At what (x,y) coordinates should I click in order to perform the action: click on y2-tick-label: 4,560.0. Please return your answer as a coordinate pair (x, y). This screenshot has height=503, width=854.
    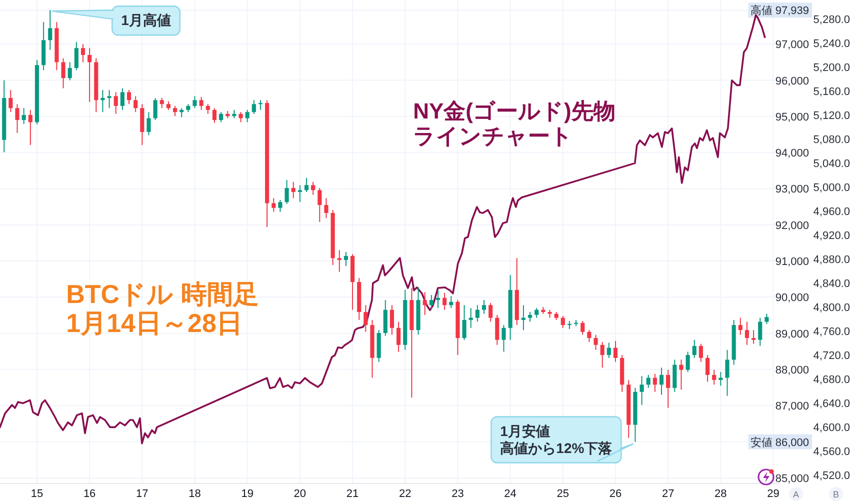
    Looking at the image, I should click on (831, 452).